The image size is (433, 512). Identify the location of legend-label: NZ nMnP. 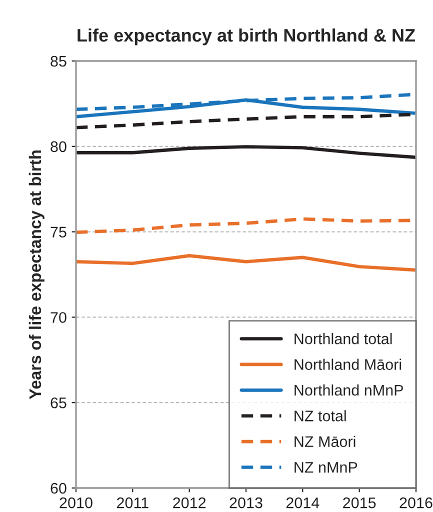
(326, 467).